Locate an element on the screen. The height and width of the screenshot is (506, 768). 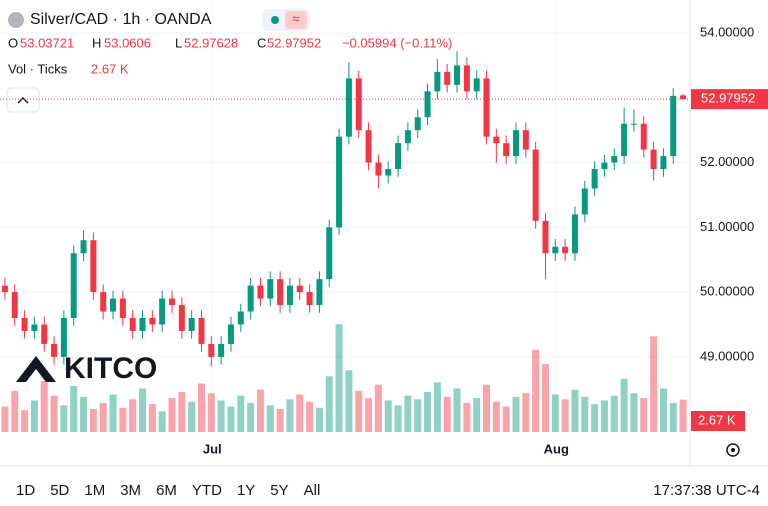
ohlc-c-value: 52.97952 is located at coordinates (294, 42).